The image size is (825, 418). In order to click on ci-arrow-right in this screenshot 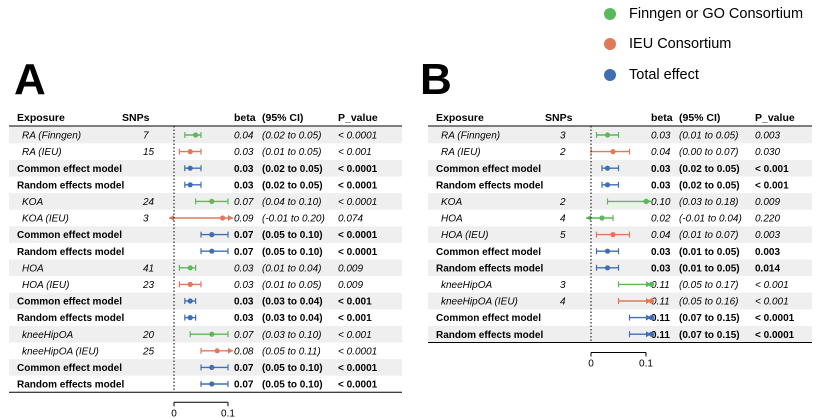, I will do `click(648, 301)`.